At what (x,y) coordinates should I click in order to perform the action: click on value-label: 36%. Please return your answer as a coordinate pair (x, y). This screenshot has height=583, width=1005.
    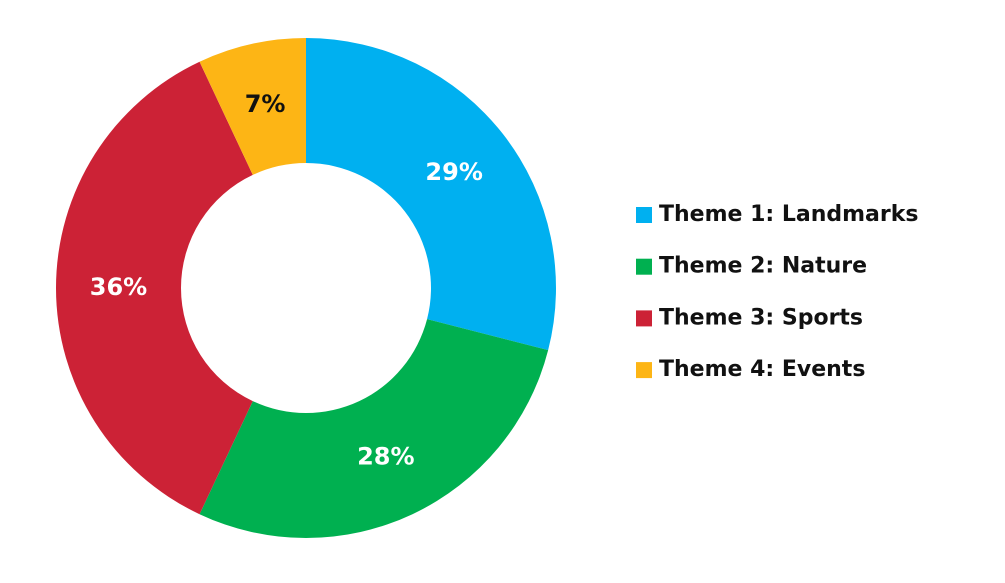
    Looking at the image, I should click on (118, 287).